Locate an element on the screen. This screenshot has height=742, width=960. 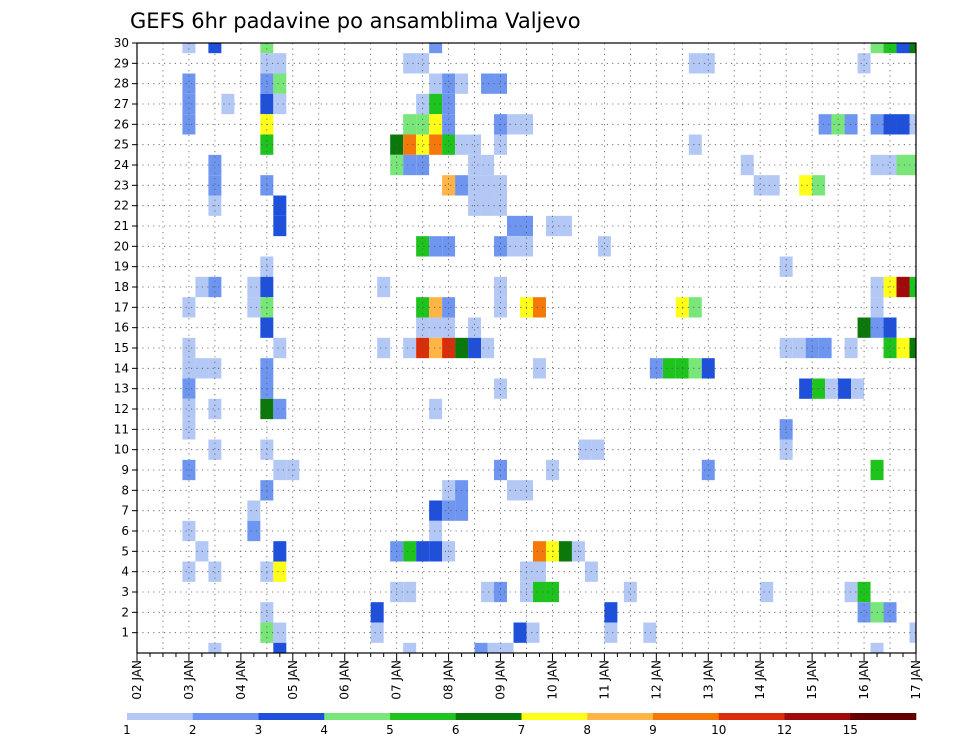
x-tick-label: 03 JAN is located at coordinates (189, 680).